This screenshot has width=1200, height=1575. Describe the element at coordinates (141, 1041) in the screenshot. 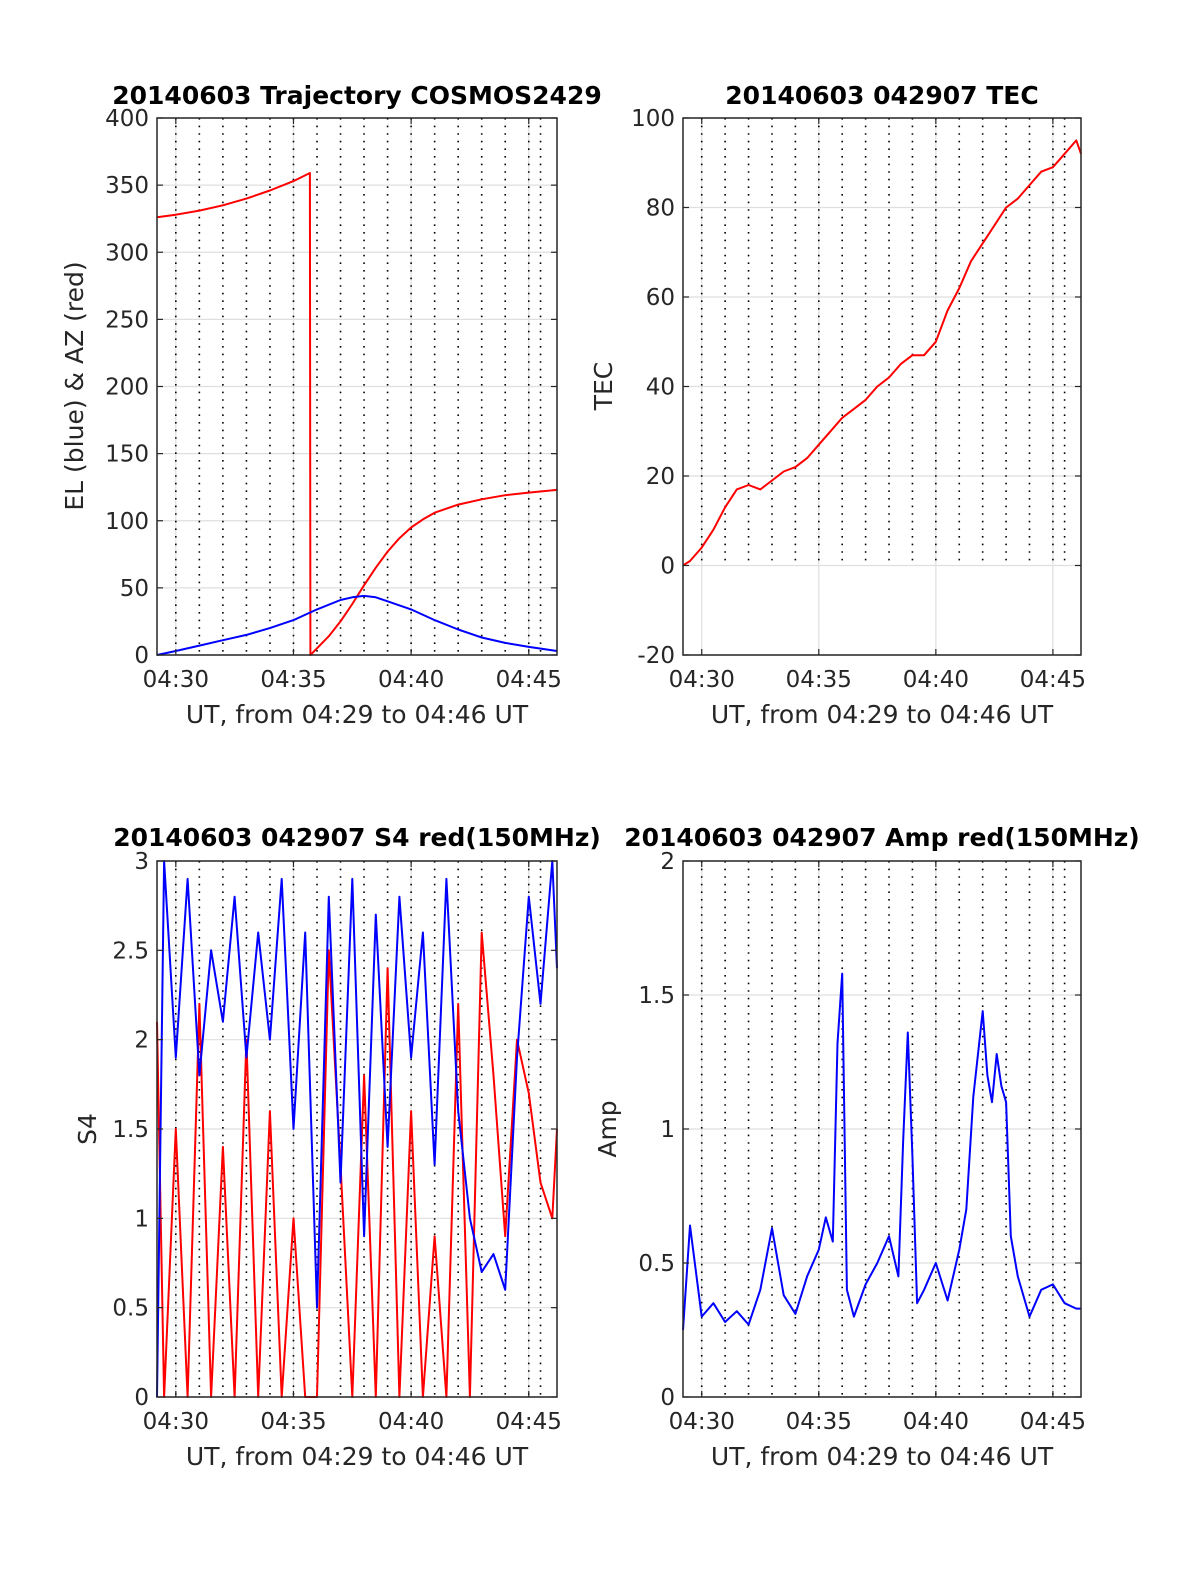

I see `s4-ytick-label-4: 2` at that location.